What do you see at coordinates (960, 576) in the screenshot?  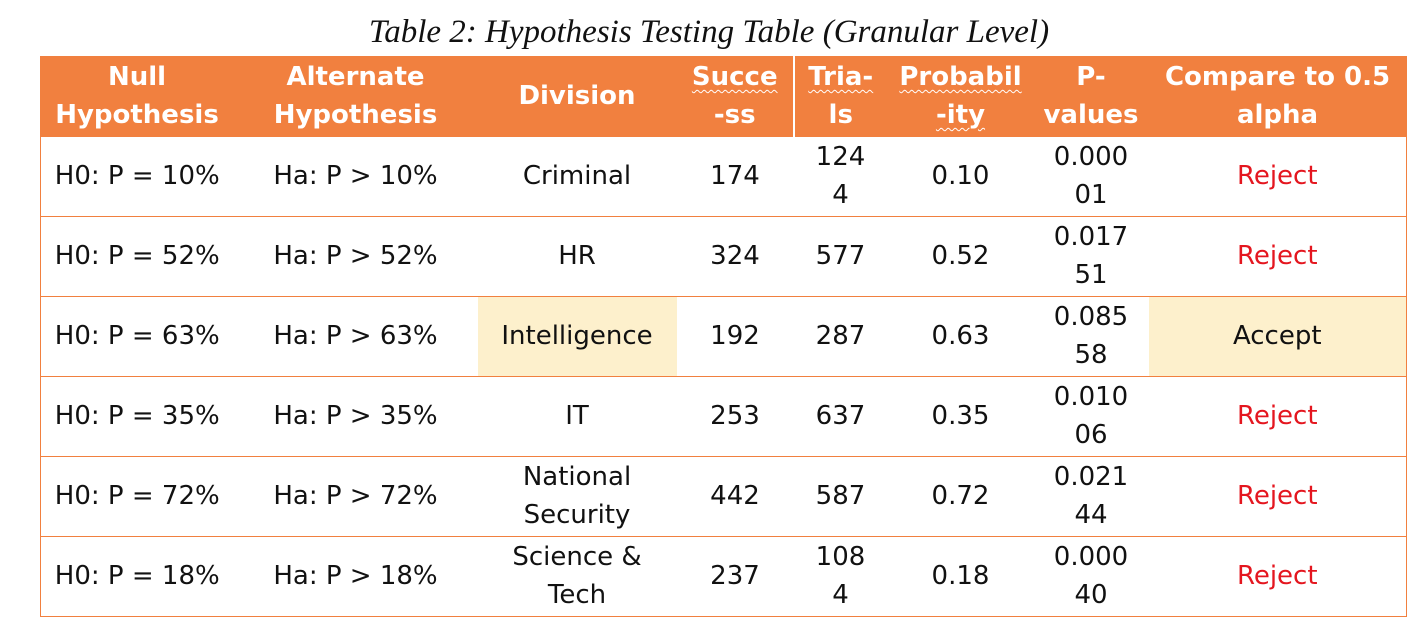 I see `probability-cell: 0.18` at bounding box center [960, 576].